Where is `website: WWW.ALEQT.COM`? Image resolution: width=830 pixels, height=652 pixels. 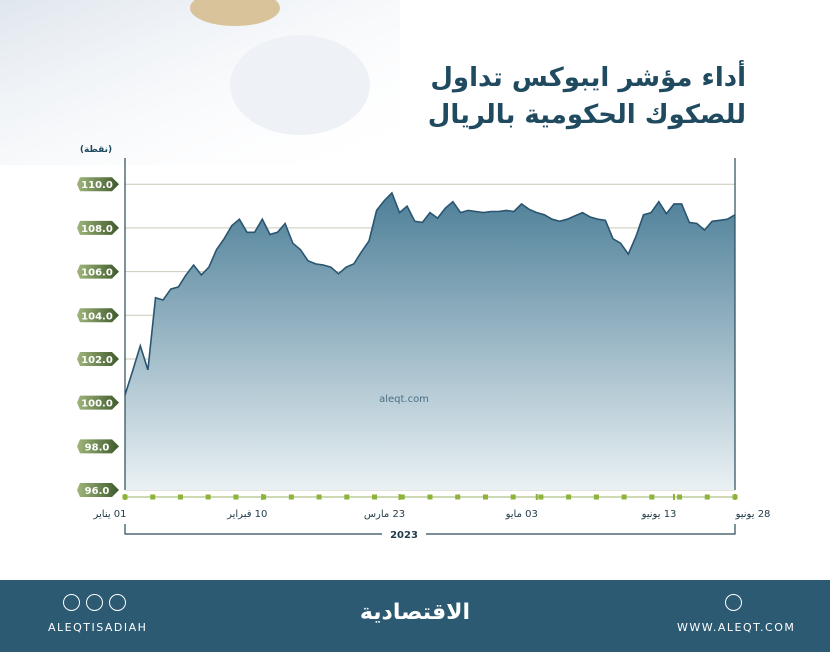
website: WWW.ALEQT.COM is located at coordinates (736, 627).